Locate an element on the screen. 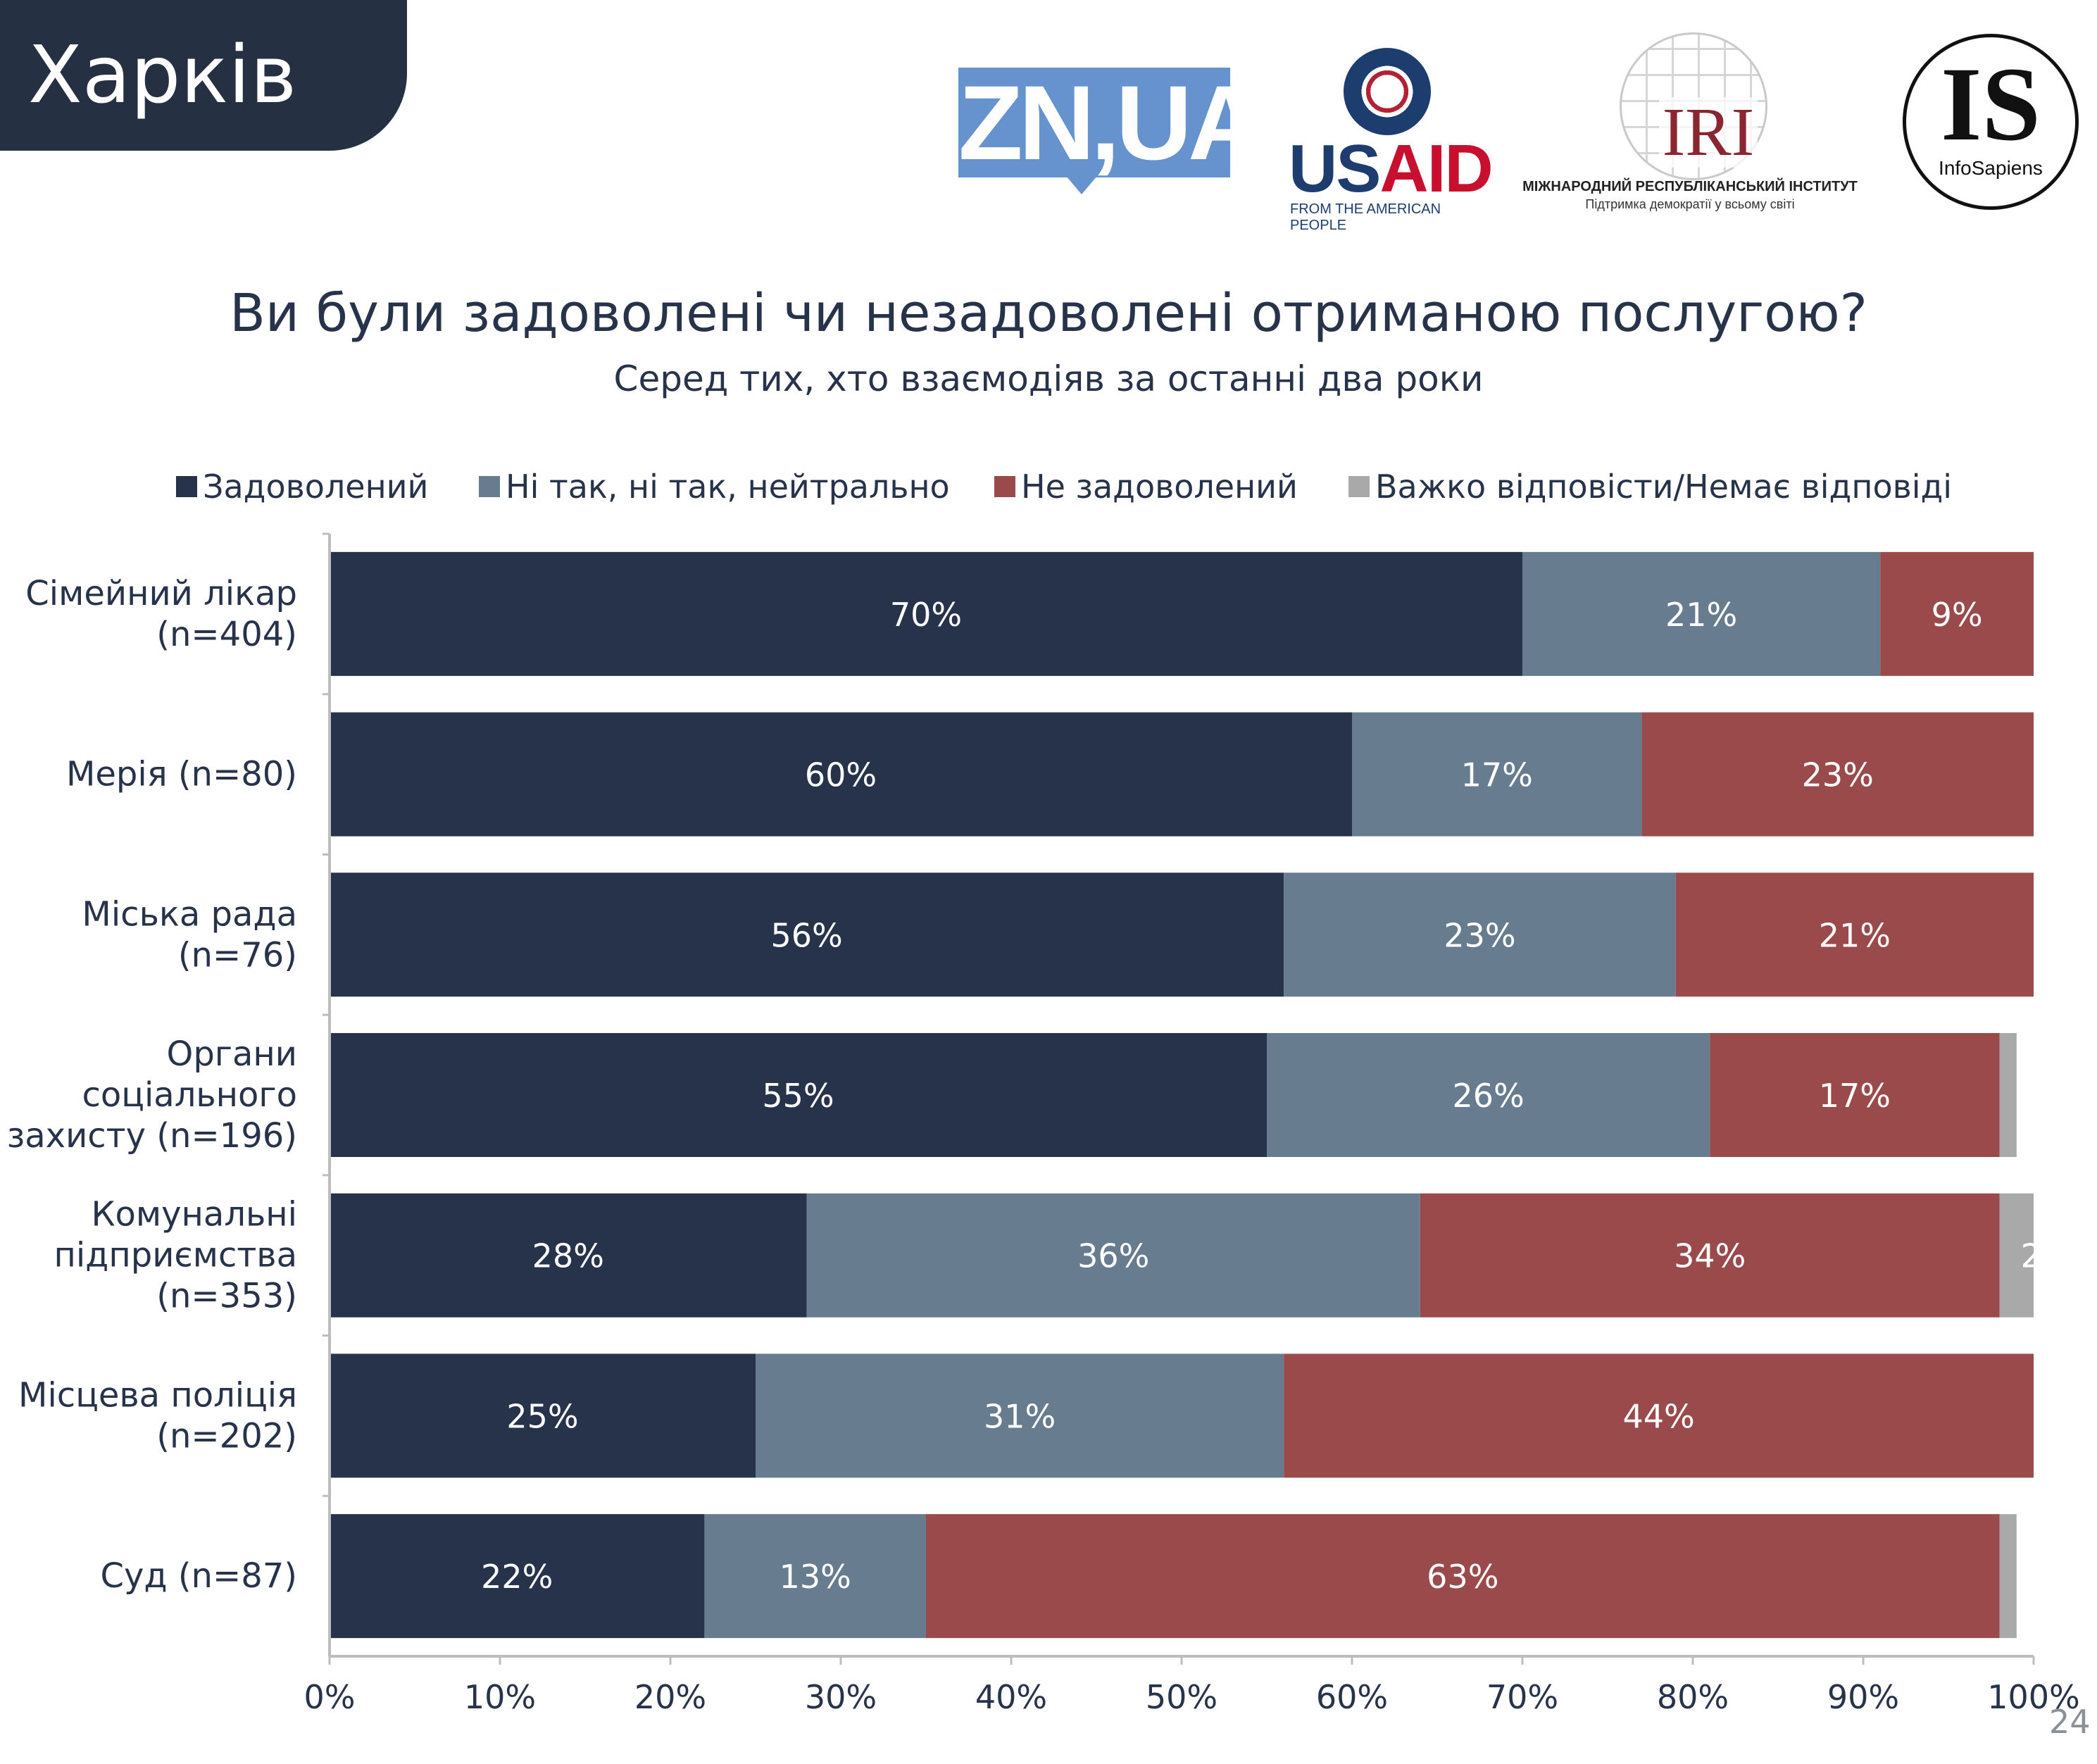 Image resolution: width=2097 pixels, height=1764 pixels. legend-item: Не задоволений is located at coordinates (1146, 487).